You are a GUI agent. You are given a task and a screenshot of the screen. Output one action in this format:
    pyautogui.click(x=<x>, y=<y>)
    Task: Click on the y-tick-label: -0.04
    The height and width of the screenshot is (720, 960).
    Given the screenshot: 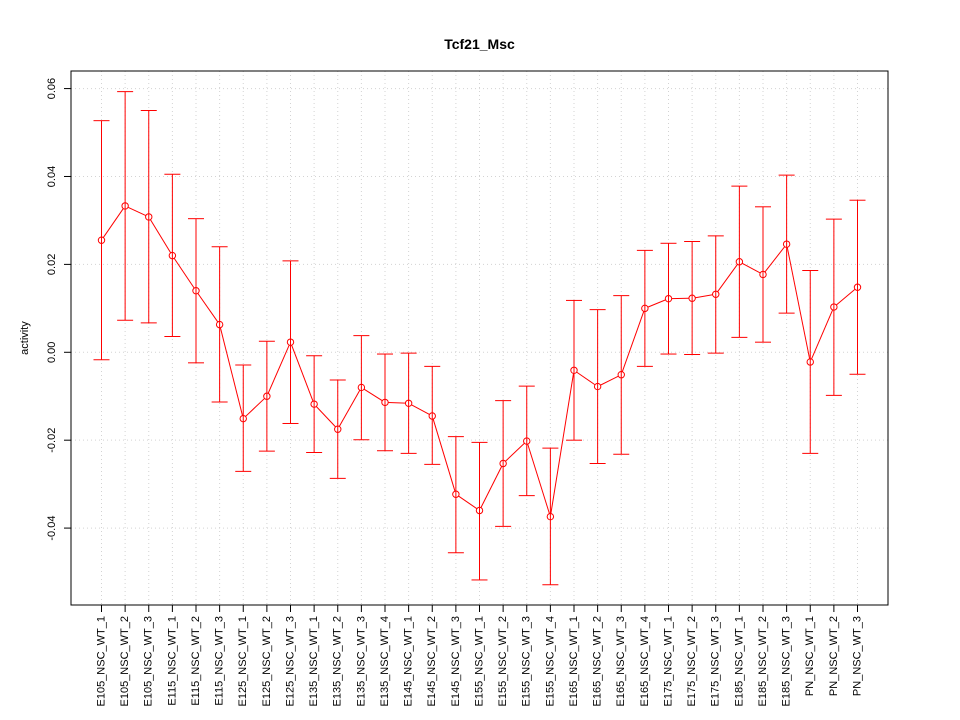 What is the action you would take?
    pyautogui.click(x=52, y=528)
    